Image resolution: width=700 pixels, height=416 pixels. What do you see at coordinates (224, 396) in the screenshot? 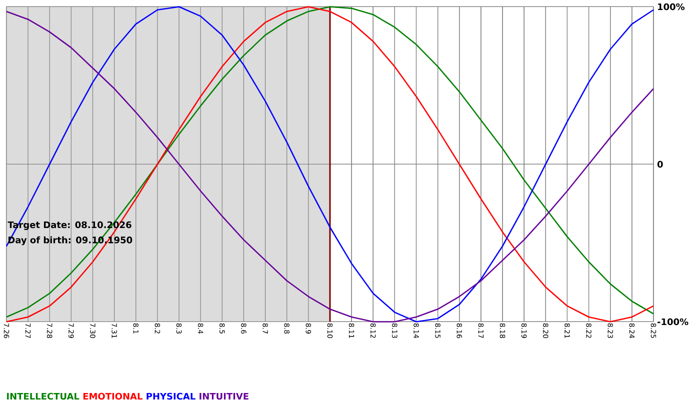
I see `text: INTUITIVE` at bounding box center [224, 396].